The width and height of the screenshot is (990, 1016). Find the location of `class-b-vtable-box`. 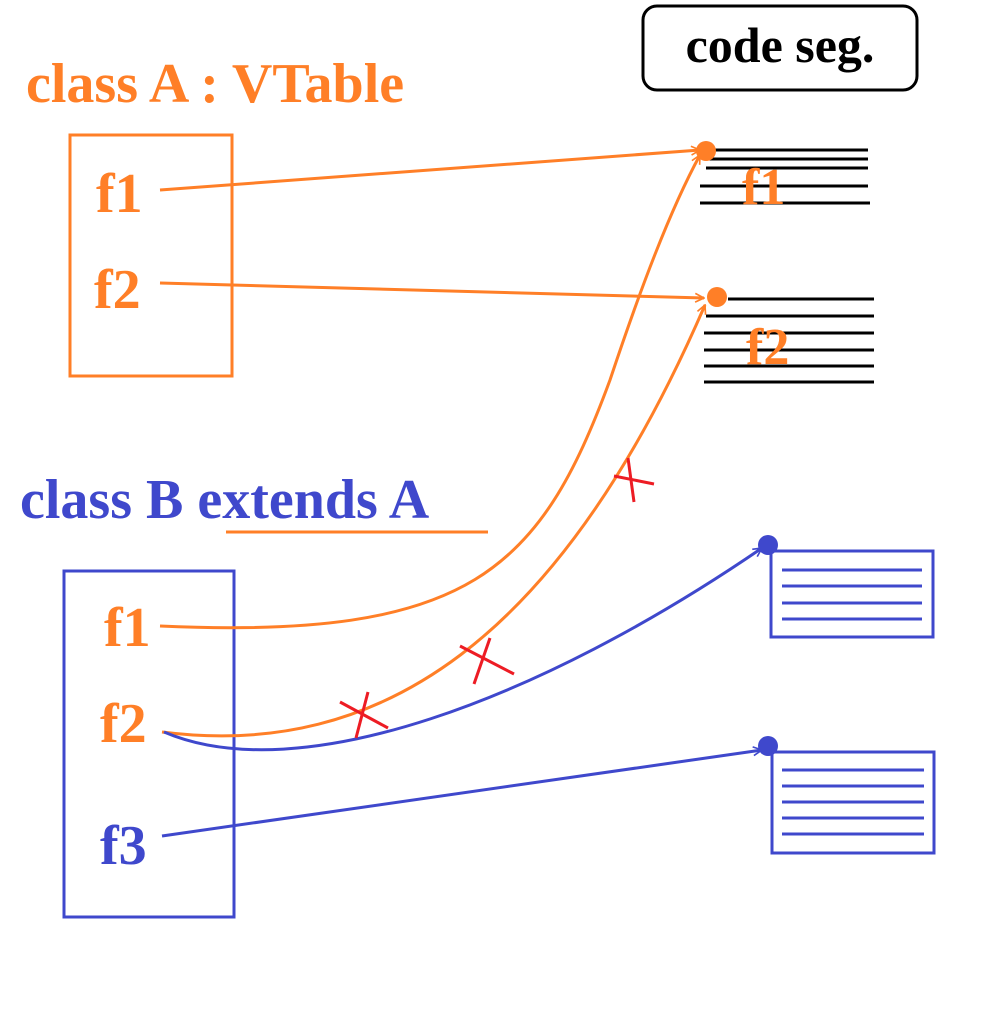

class-b-vtable-box is located at coordinates (149, 744).